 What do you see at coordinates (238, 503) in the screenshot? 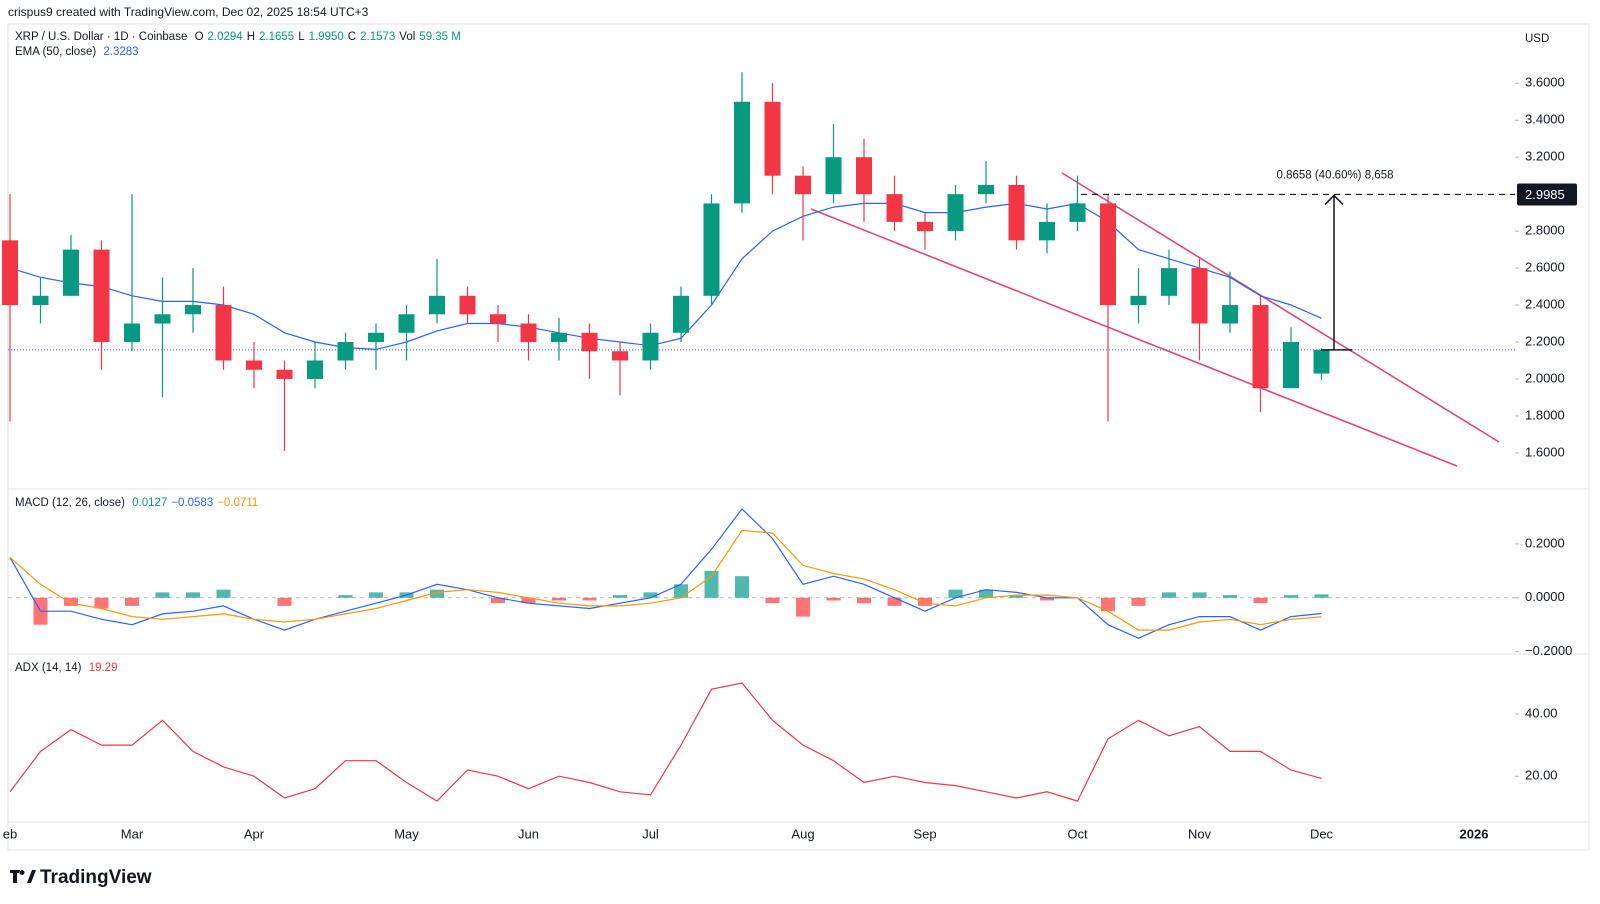
I see `macd-legend-value: −0.0711` at bounding box center [238, 503].